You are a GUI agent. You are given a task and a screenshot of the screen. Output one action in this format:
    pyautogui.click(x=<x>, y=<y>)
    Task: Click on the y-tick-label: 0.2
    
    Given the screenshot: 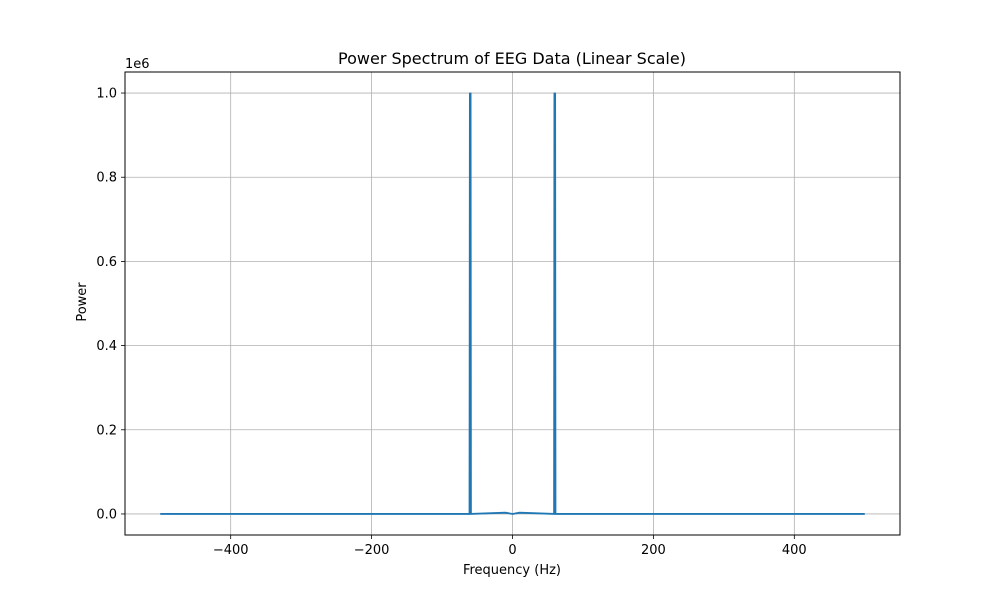 What is the action you would take?
    pyautogui.click(x=106, y=430)
    